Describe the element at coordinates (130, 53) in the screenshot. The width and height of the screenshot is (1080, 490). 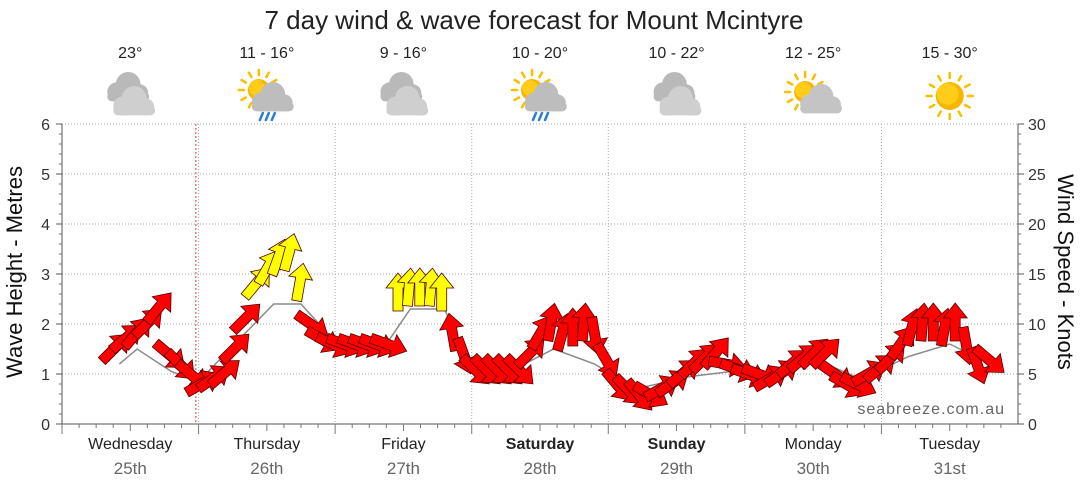
I see `temperature-label: 23°` at that location.